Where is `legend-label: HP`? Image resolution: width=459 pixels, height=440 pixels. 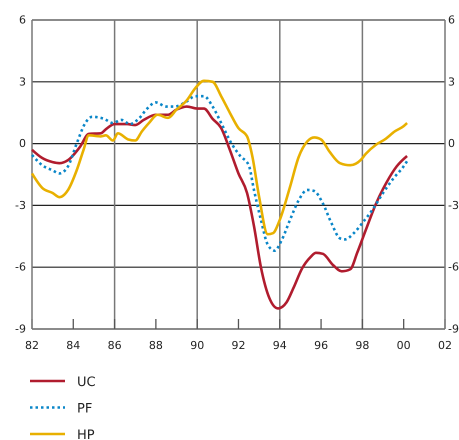 legend-label: HP is located at coordinates (86, 434).